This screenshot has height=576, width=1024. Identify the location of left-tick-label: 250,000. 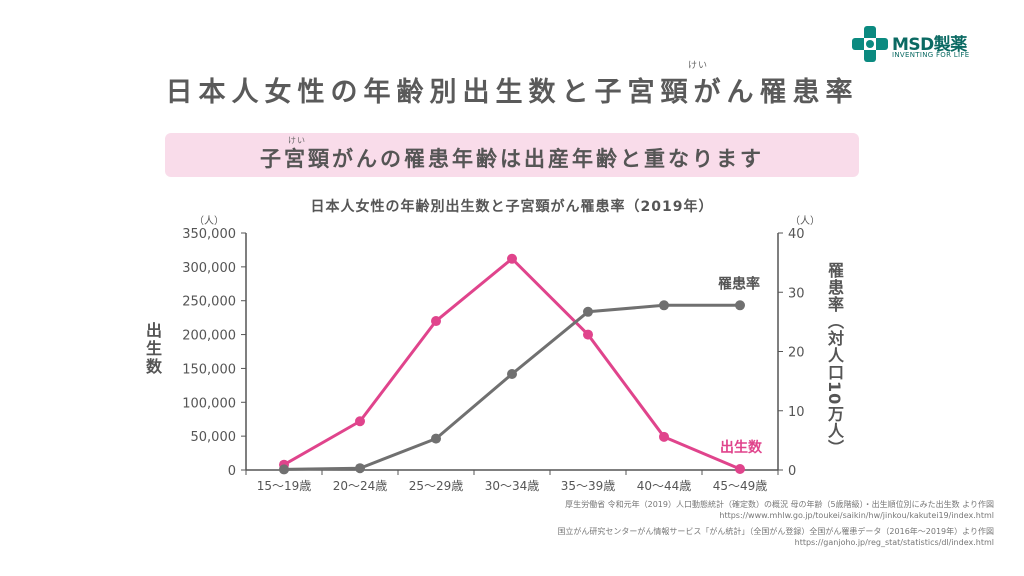
(209, 302).